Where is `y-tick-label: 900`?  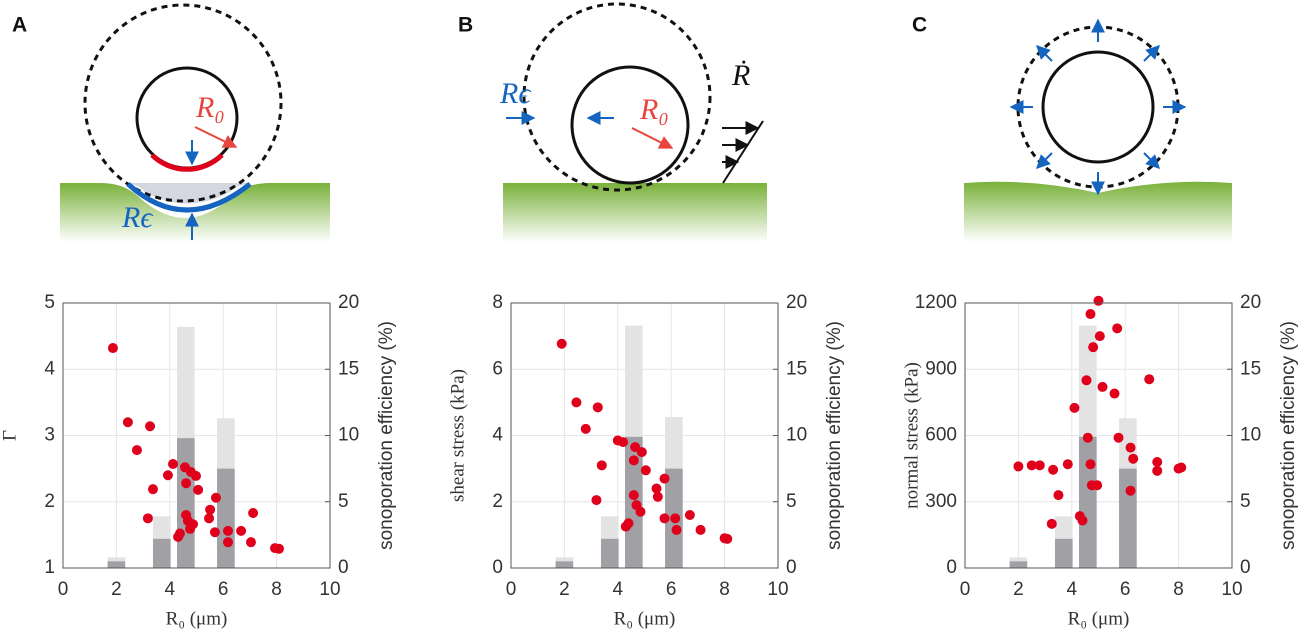
y-tick-label: 900 is located at coordinates (941, 368).